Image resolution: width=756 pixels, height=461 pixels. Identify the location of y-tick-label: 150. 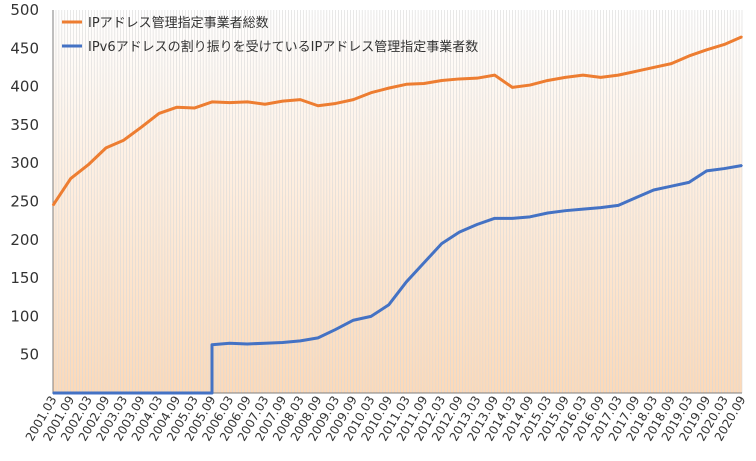
(24, 278).